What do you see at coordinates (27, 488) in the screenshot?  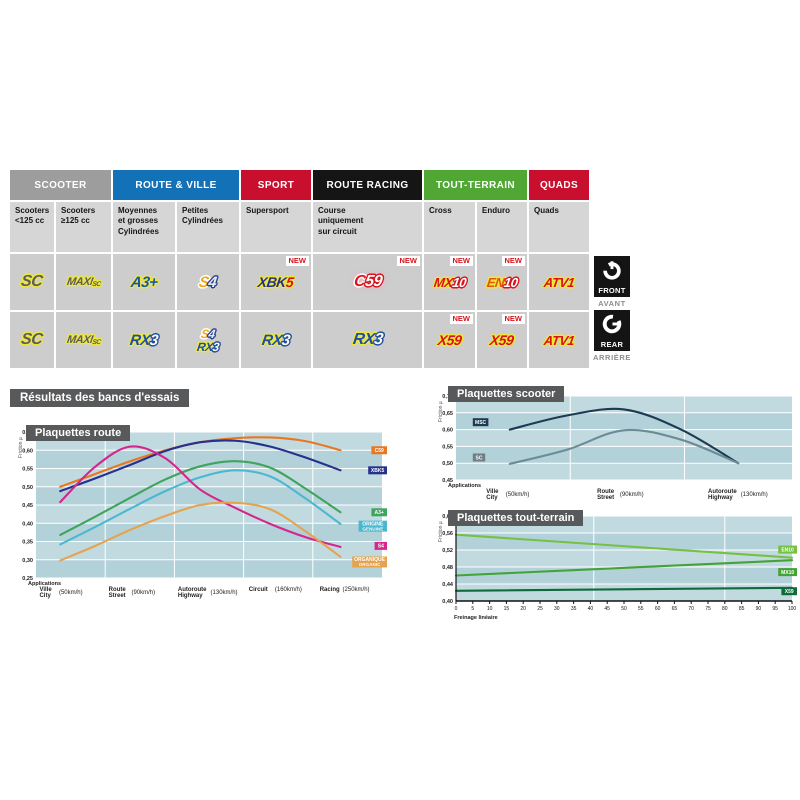 I see `svg-text: 0,50` at bounding box center [27, 488].